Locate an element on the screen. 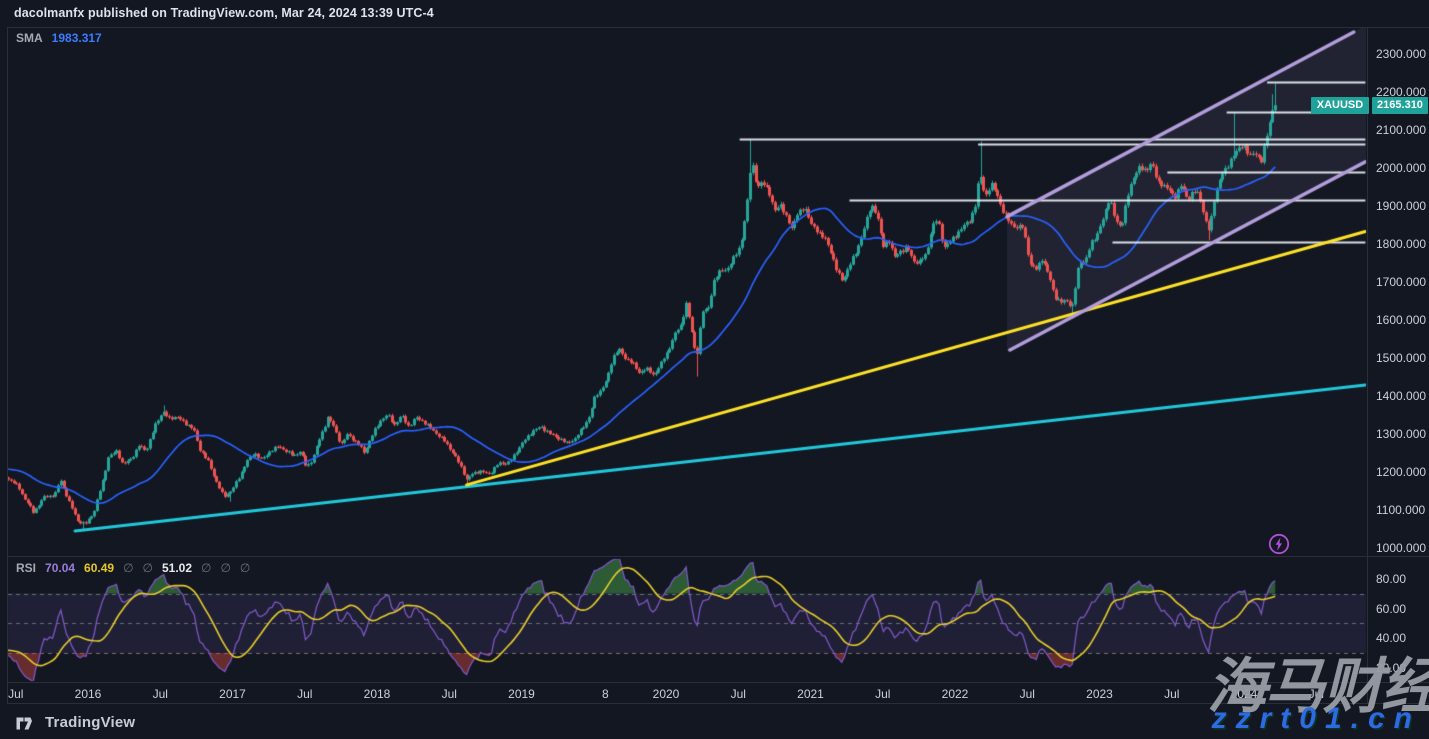  chart-frame-bottom is located at coordinates (718, 703).